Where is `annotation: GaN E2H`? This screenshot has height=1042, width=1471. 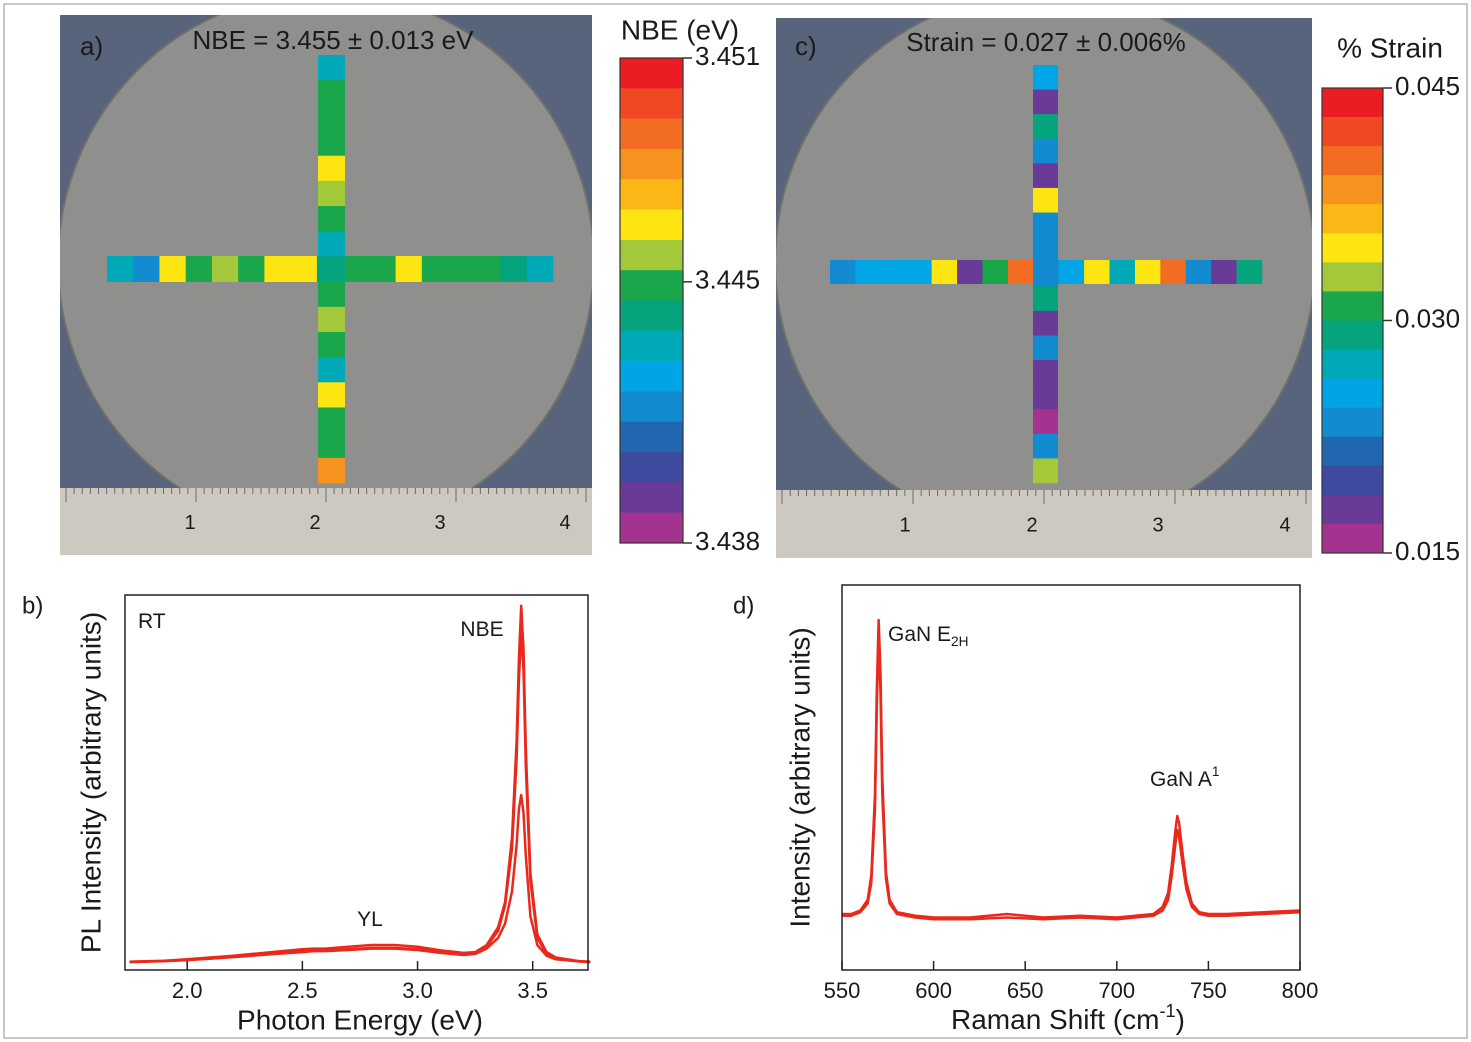
annotation: GaN E2H is located at coordinates (928, 636).